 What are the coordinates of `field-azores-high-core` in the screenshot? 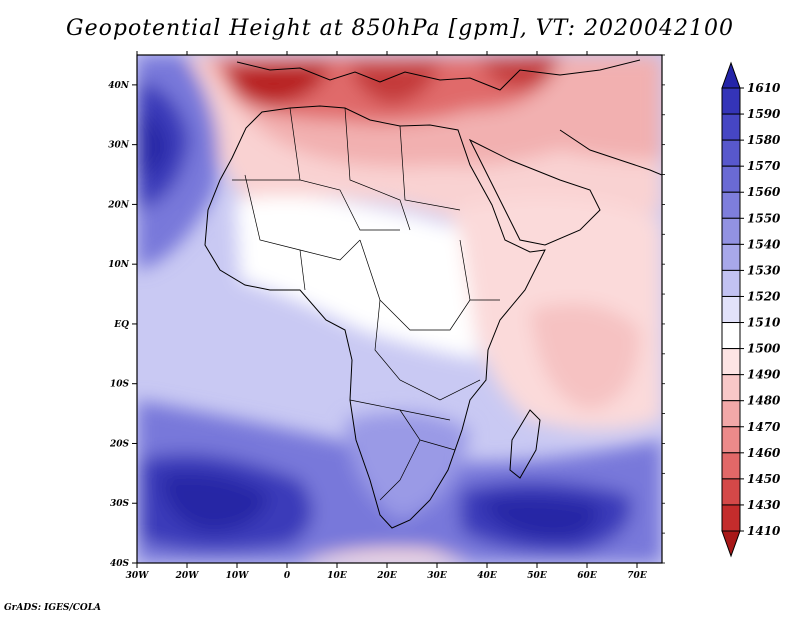 It's located at (152, 144).